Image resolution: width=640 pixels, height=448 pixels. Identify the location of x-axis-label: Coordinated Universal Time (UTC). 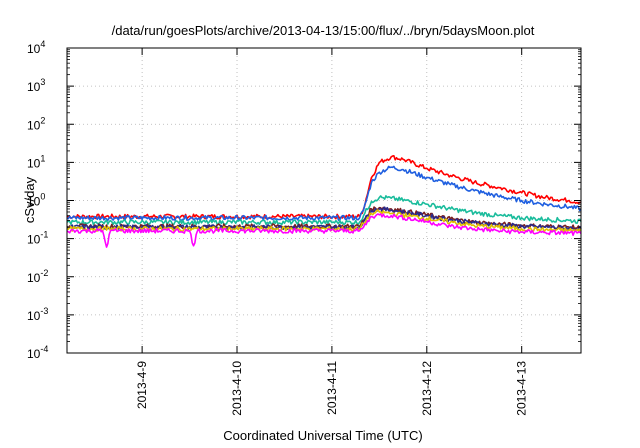
(322, 435).